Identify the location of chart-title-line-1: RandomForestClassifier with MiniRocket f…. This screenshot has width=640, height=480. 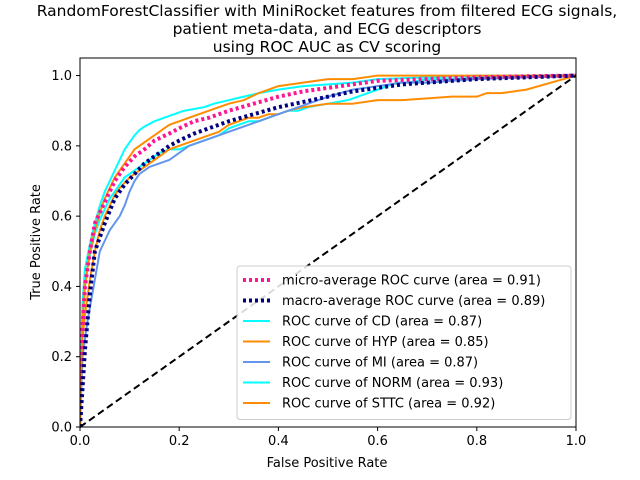
(327, 11).